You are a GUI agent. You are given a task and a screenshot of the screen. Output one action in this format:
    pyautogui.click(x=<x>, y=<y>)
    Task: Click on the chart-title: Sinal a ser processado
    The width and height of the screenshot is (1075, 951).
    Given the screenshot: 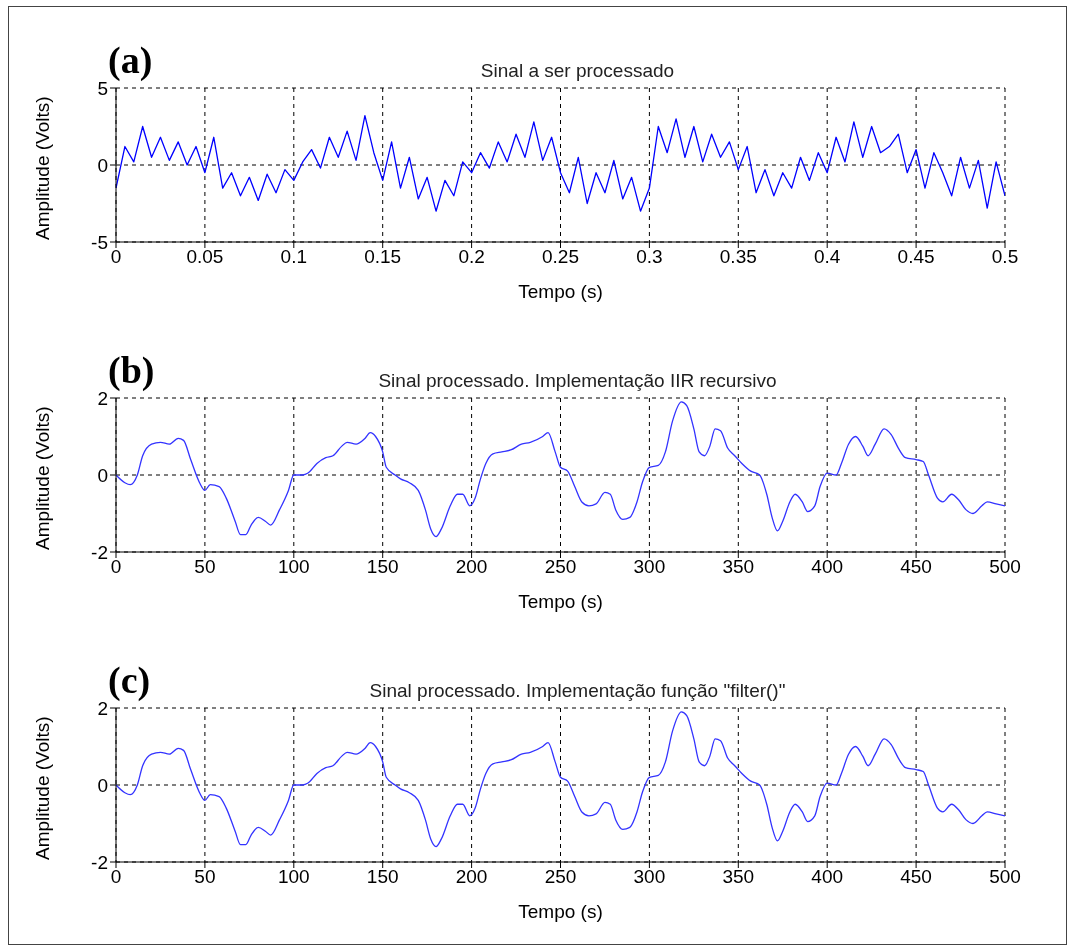 What is the action you would take?
    pyautogui.click(x=577, y=70)
    